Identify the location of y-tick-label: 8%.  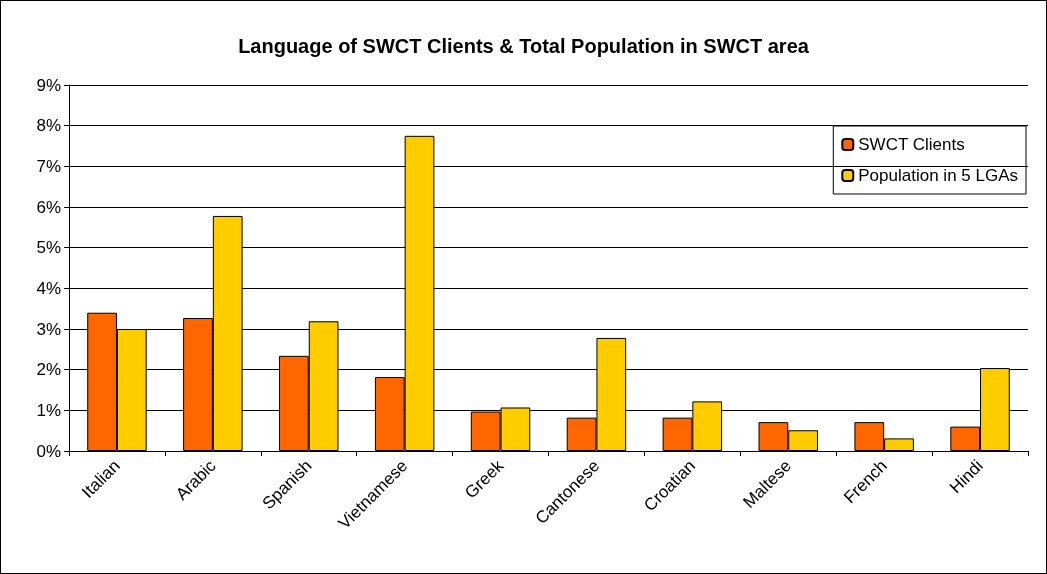
(48, 126).